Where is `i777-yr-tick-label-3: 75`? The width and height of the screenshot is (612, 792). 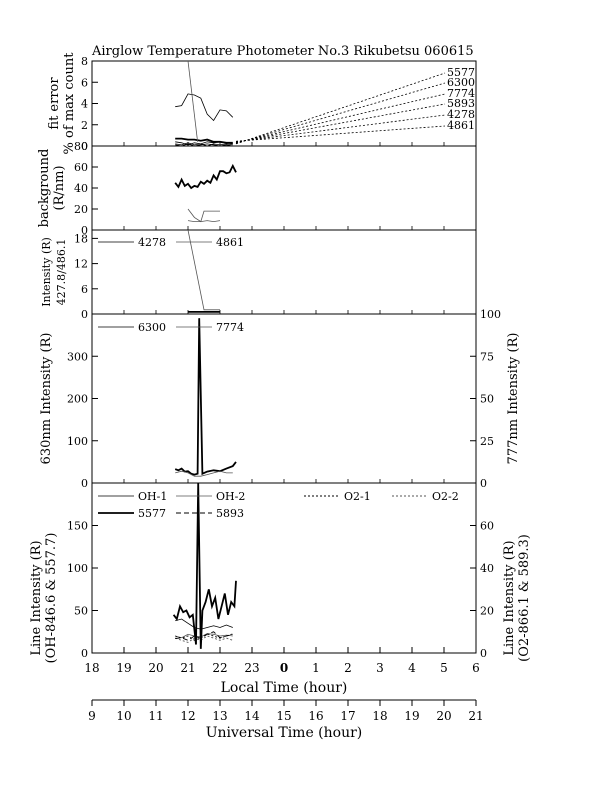
i777-yr-tick-label-3: 75 is located at coordinates (487, 356).